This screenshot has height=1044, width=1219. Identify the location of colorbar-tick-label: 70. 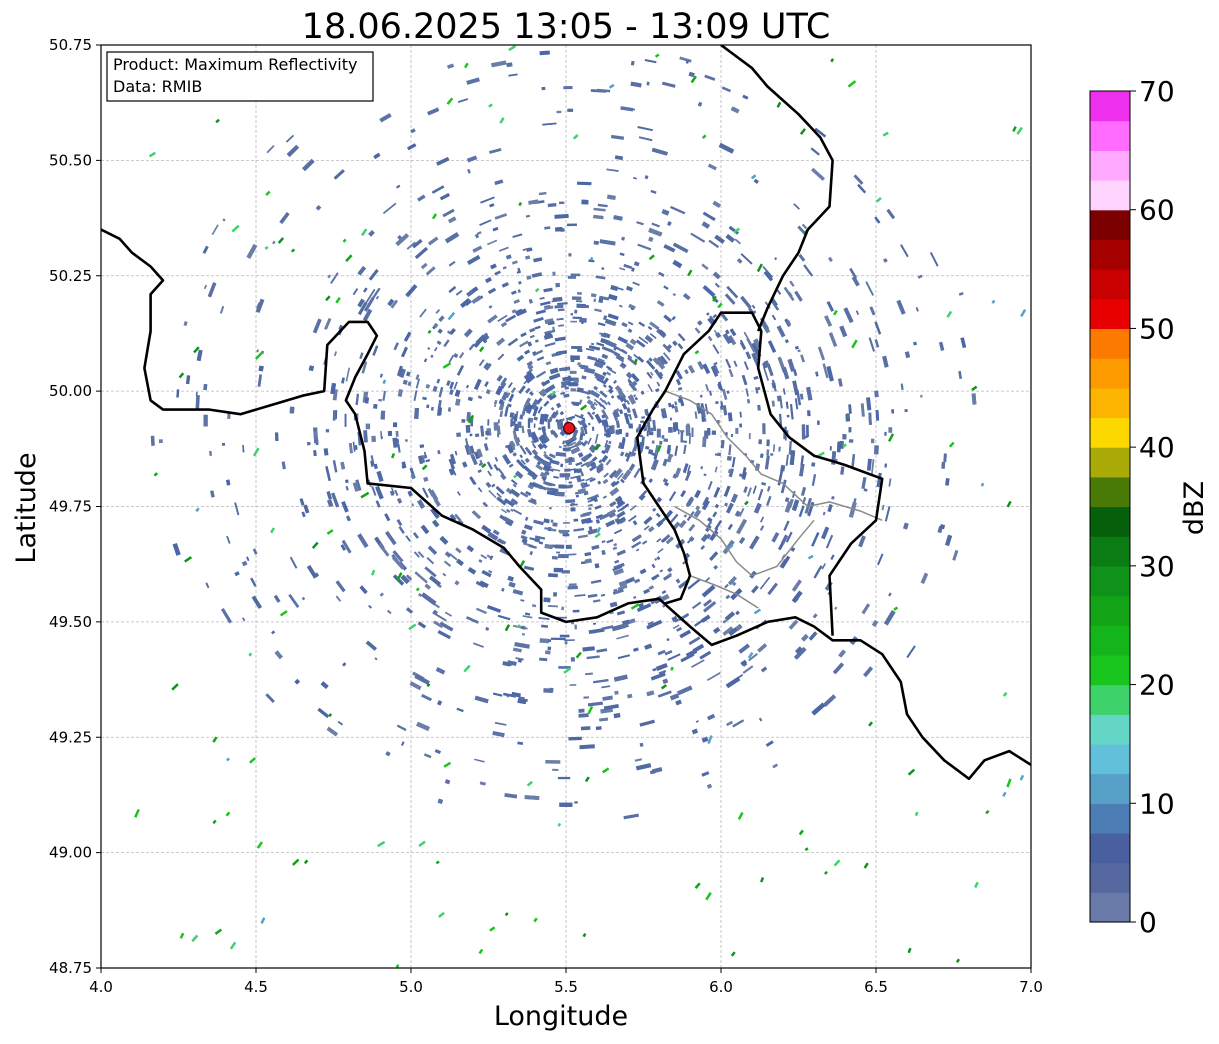
(1157, 91).